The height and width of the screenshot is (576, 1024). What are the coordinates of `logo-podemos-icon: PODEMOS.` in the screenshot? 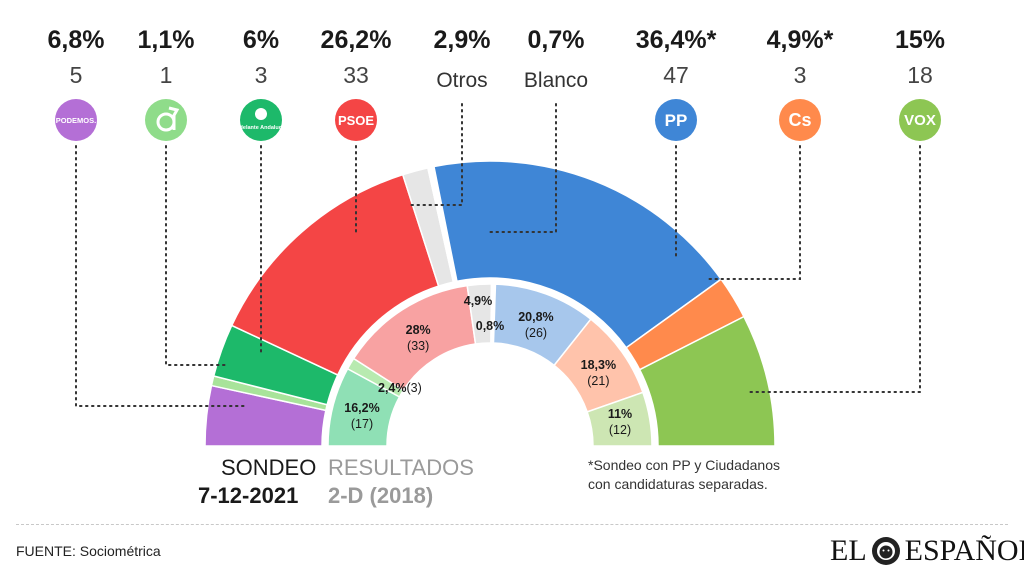 It's located at (76, 120).